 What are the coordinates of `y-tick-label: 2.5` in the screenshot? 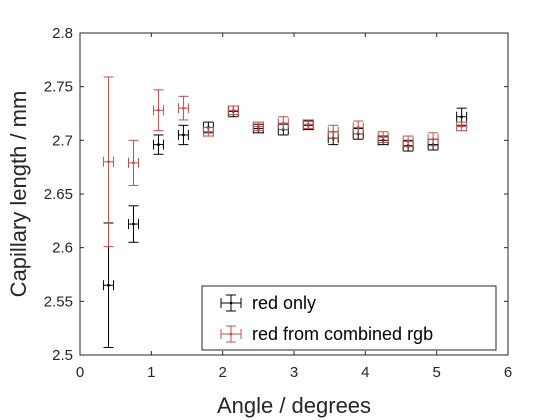 It's located at (62, 355).